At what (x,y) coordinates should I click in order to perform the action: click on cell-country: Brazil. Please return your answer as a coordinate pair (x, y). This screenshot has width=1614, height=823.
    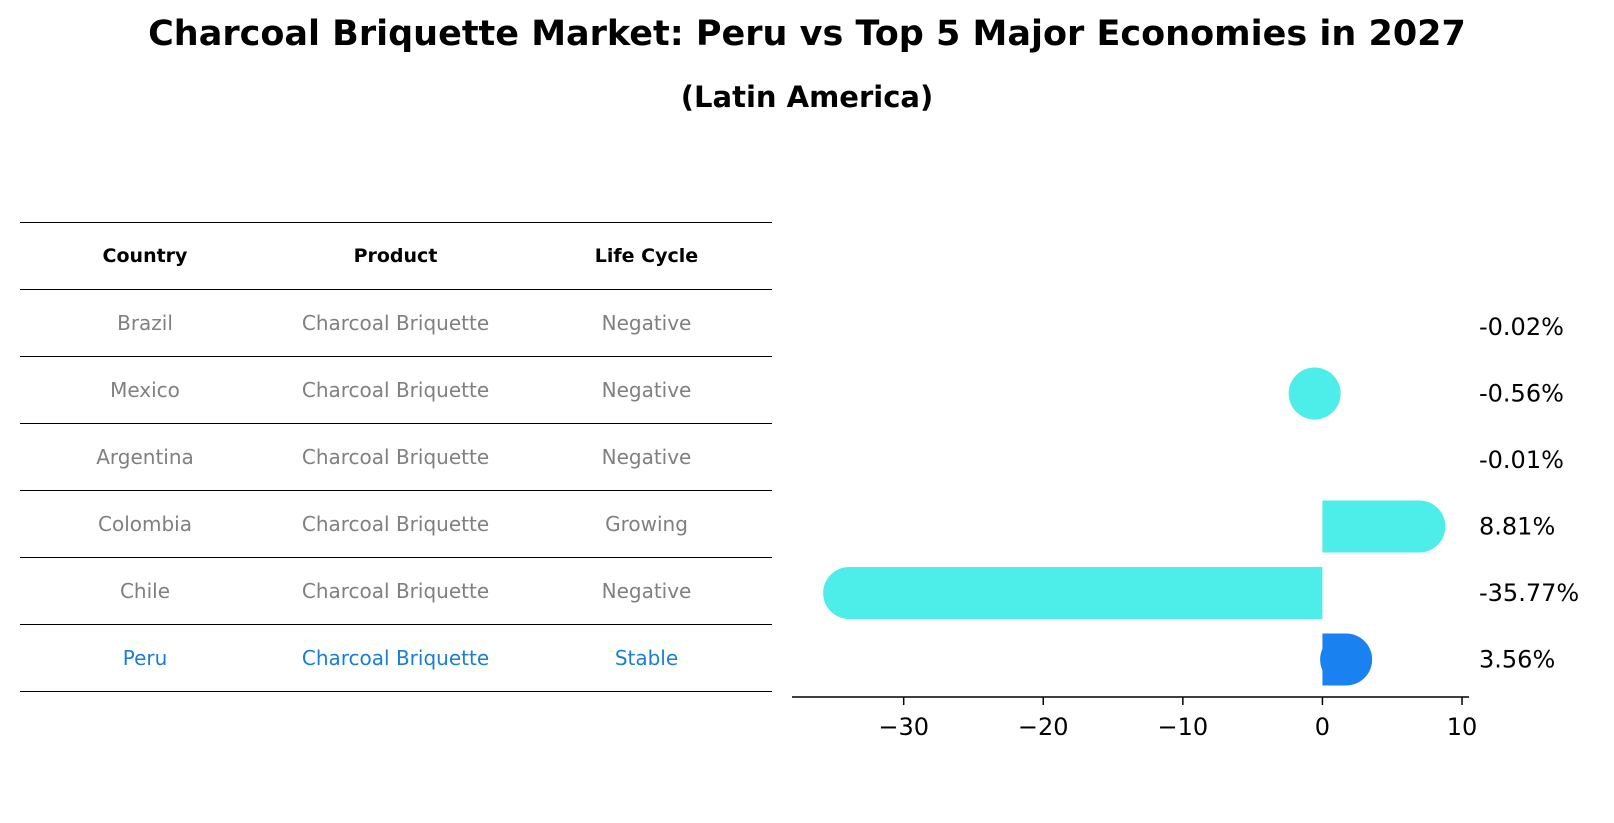
    Looking at the image, I should click on (145, 323).